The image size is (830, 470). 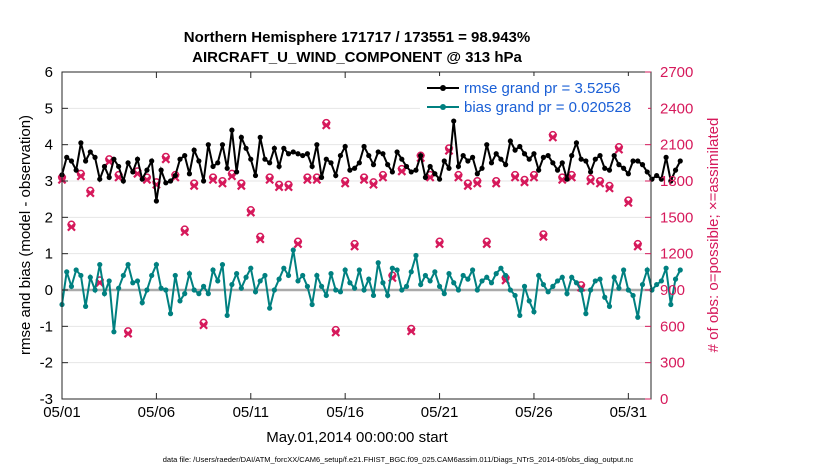 I want to click on y-right-tick-label: 1800, so click(x=676, y=181).